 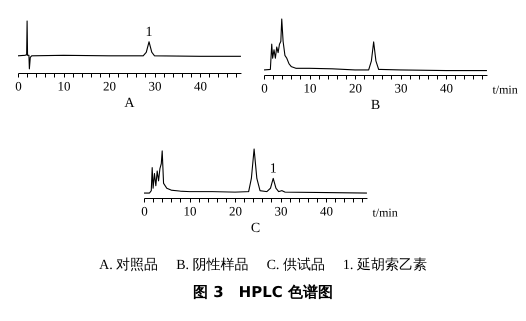 What do you see at coordinates (375, 105) in the screenshot?
I see `text: B` at bounding box center [375, 105].